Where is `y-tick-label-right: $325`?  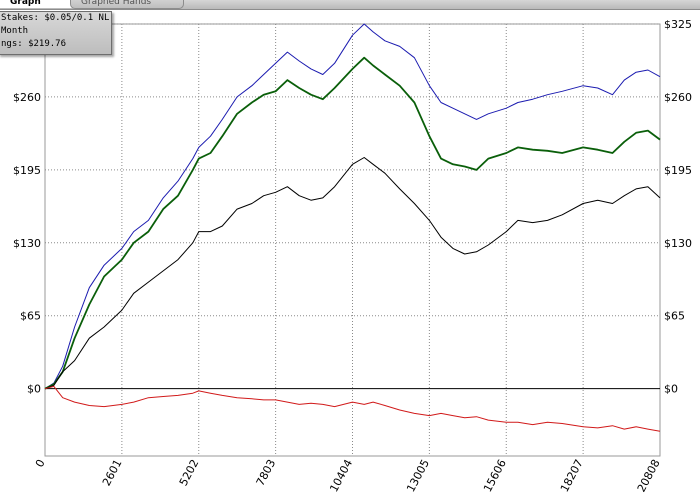 y-tick-label-right: $325 is located at coordinates (678, 24).